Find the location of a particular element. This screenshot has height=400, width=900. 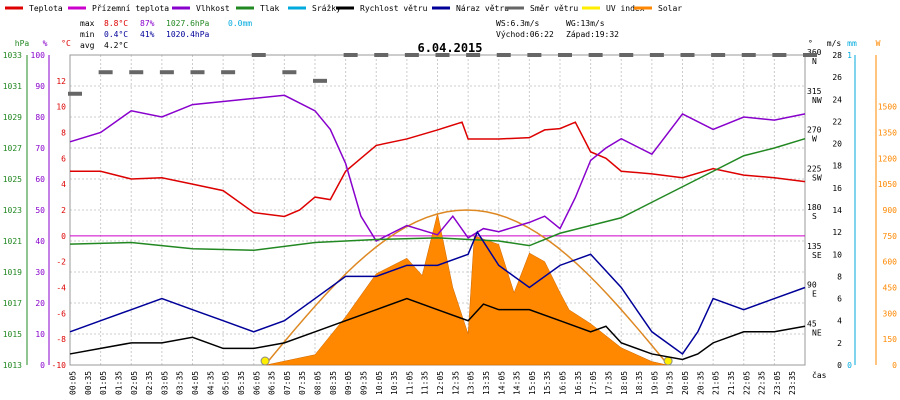

temperature-axis-tick-8: -4 is located at coordinates (61, 288).